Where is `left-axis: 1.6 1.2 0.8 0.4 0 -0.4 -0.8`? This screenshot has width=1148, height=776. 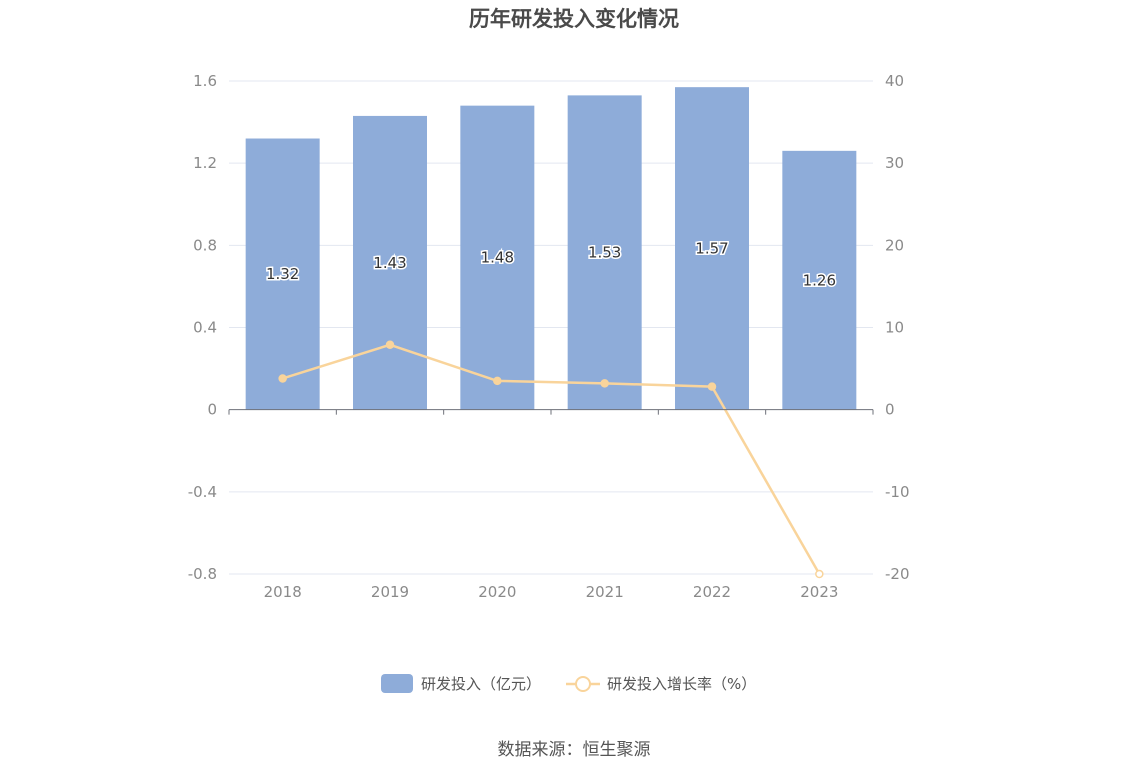
left-axis: 1.6 1.2 0.8 0.4 0 -0.4 -0.8 is located at coordinates (202, 327).